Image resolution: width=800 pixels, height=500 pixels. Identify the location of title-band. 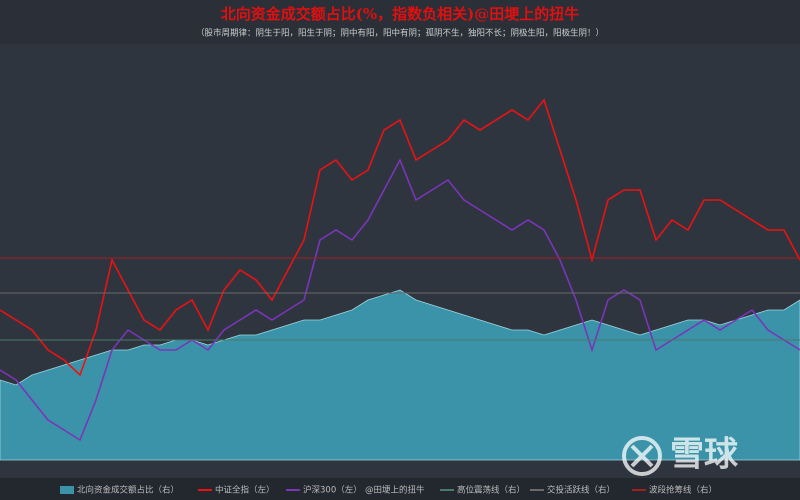
(400, 22).